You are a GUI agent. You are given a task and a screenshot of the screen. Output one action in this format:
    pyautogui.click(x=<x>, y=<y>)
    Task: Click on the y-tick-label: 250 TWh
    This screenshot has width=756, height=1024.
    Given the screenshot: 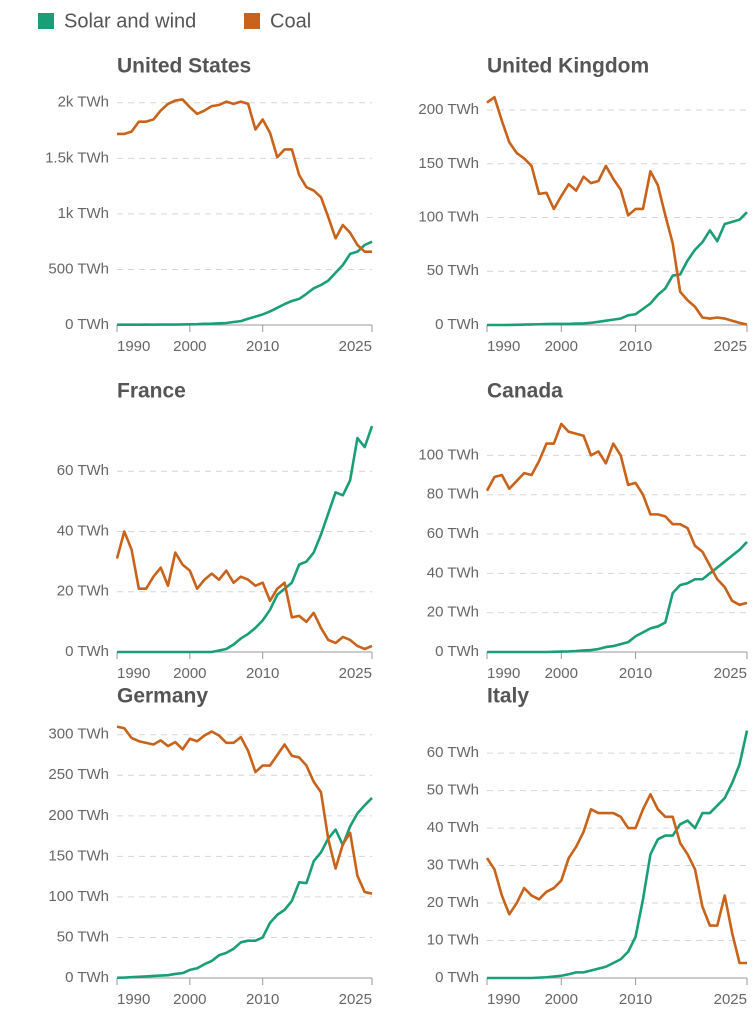 What is the action you would take?
    pyautogui.click(x=78, y=774)
    